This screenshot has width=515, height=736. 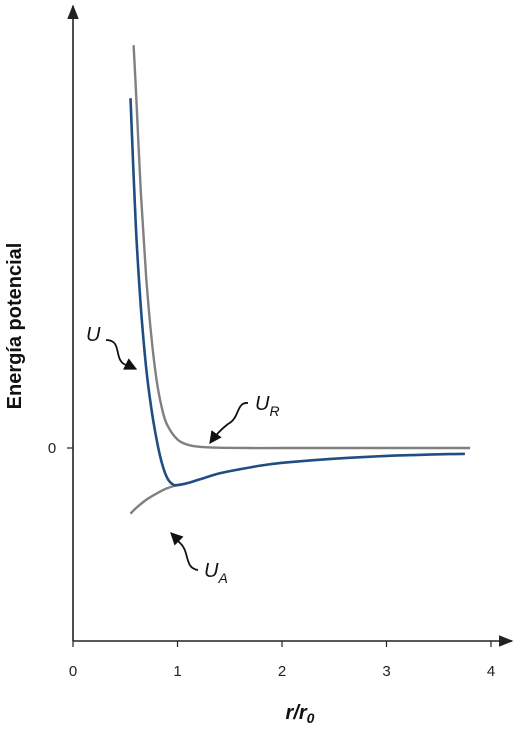 I want to click on x-axis-title-subscript: 0, so click(x=311, y=718).